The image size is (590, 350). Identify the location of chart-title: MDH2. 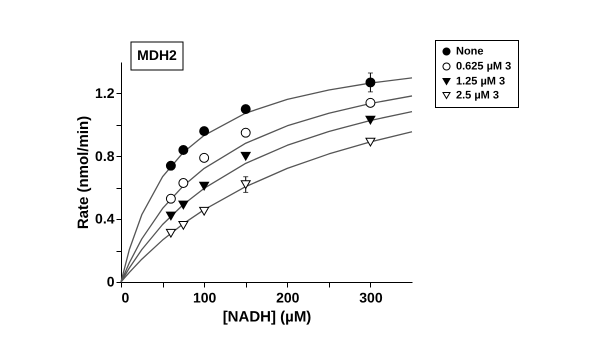
(157, 55).